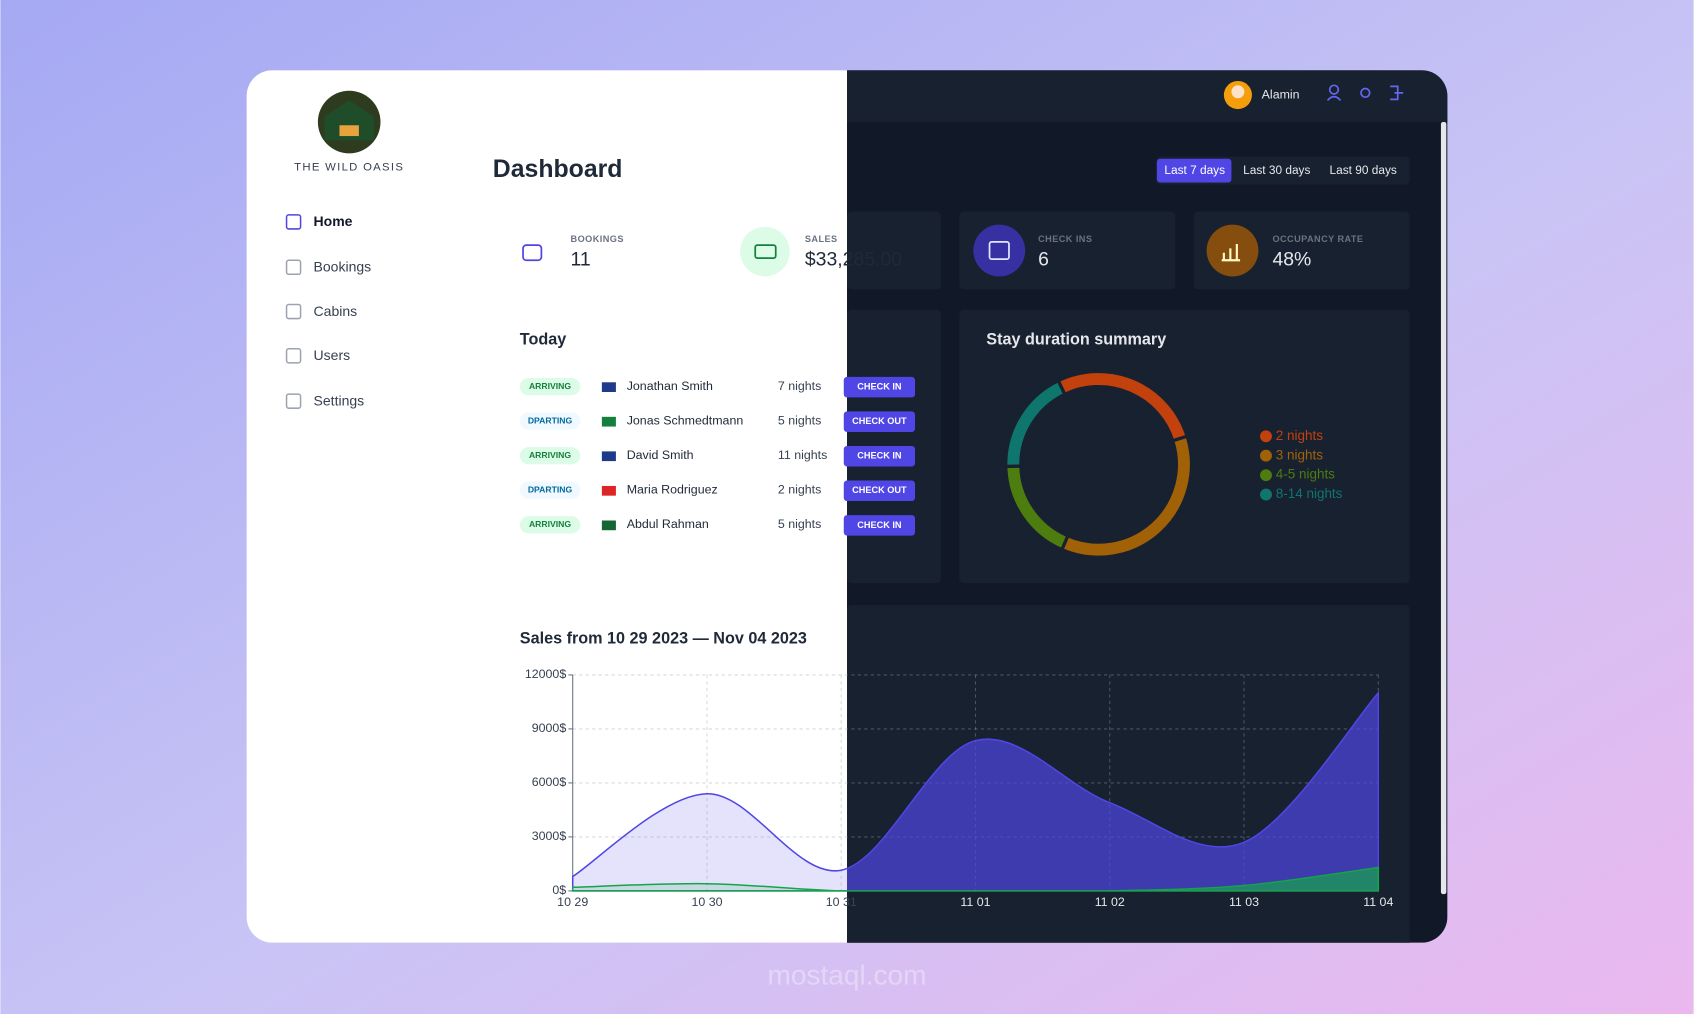  Describe the element at coordinates (349, 120) in the screenshot. I see `logo-trees` at that location.